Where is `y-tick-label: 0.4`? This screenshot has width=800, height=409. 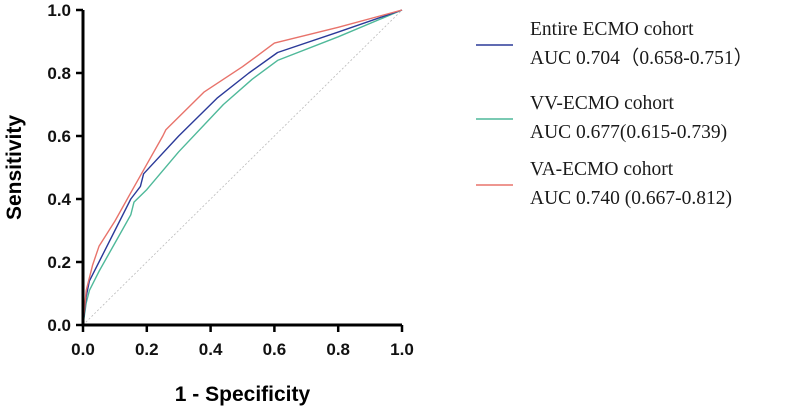
y-tick-label: 0.4 is located at coordinates (59, 199).